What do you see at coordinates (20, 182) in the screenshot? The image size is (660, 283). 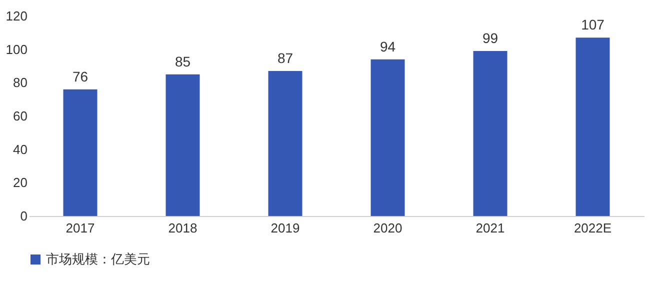 I see `y-tick-label: 20` at bounding box center [20, 182].